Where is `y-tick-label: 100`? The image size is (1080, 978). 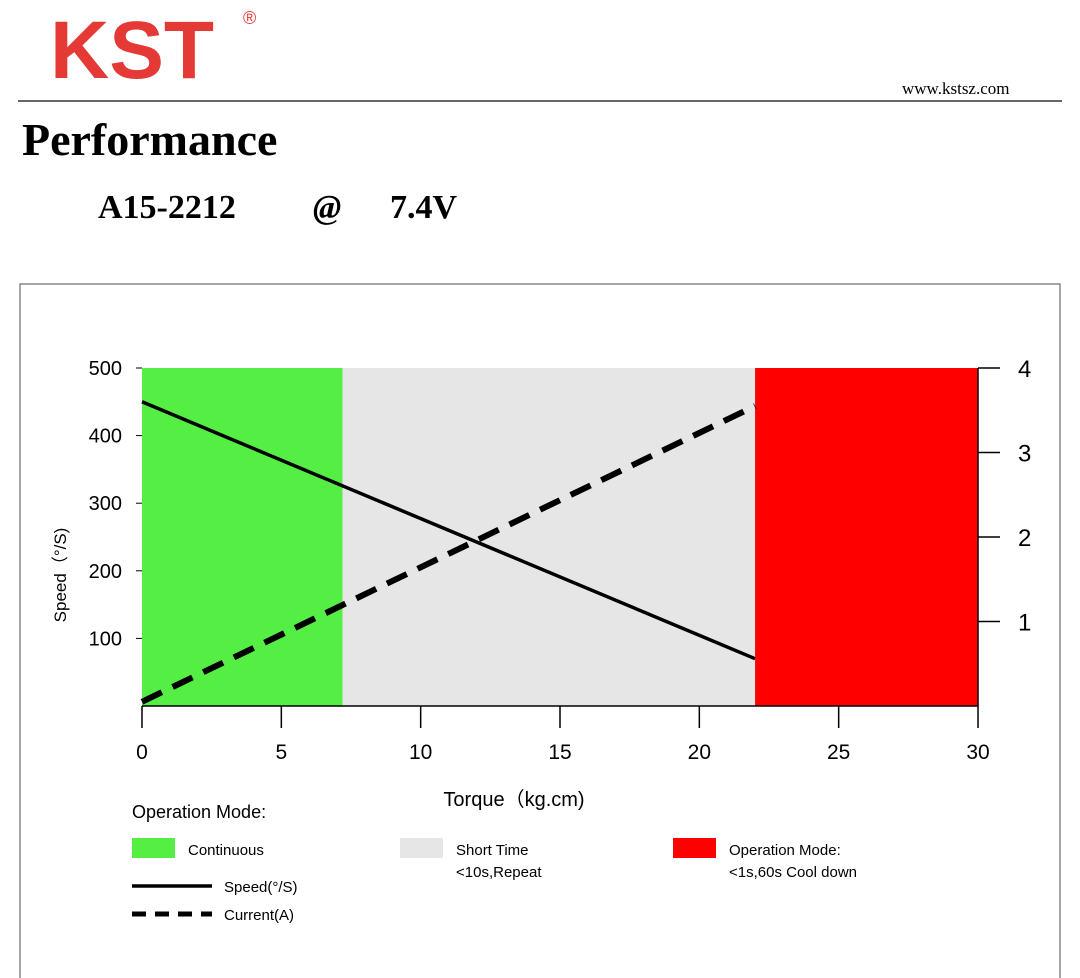 y-tick-label: 100 is located at coordinates (105, 639).